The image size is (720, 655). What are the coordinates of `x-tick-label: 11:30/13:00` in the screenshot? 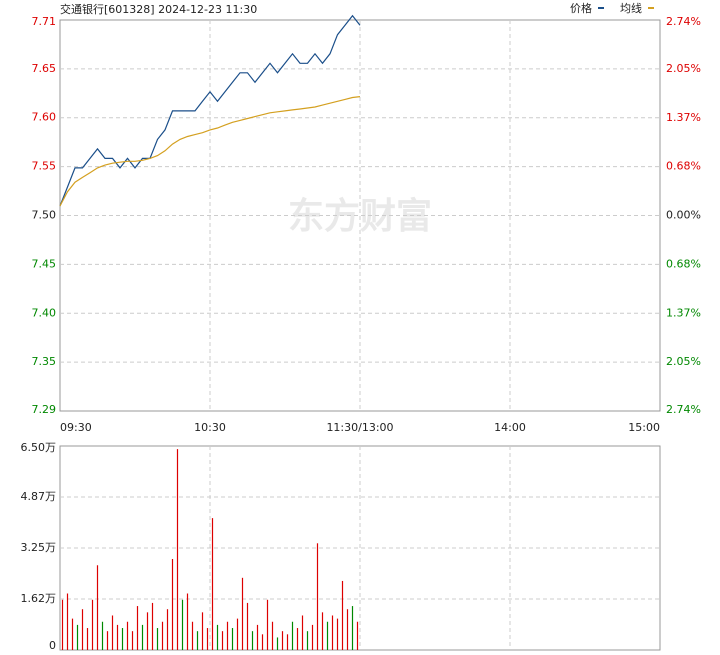 It's located at (359, 427).